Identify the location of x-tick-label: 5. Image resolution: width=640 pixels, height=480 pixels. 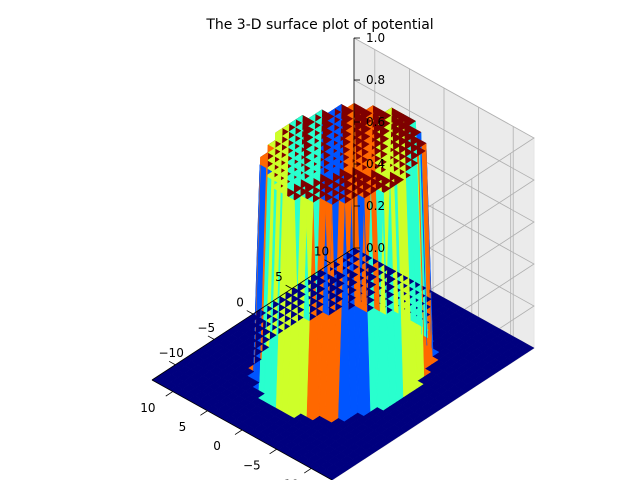
(183, 427).